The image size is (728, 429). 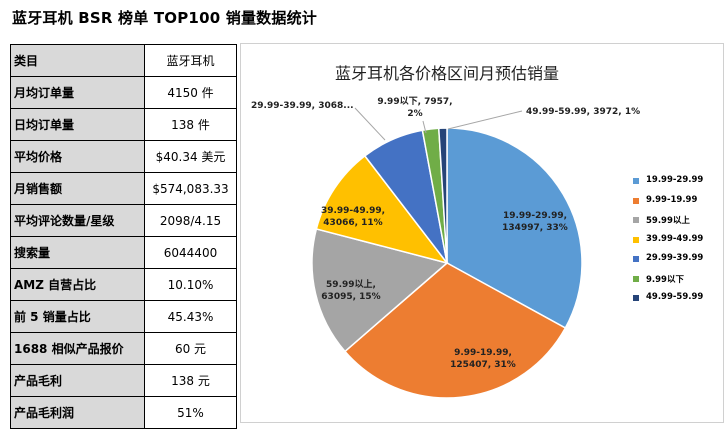 What do you see at coordinates (675, 297) in the screenshot?
I see `legend-label: 49.99-59.99` at bounding box center [675, 297].